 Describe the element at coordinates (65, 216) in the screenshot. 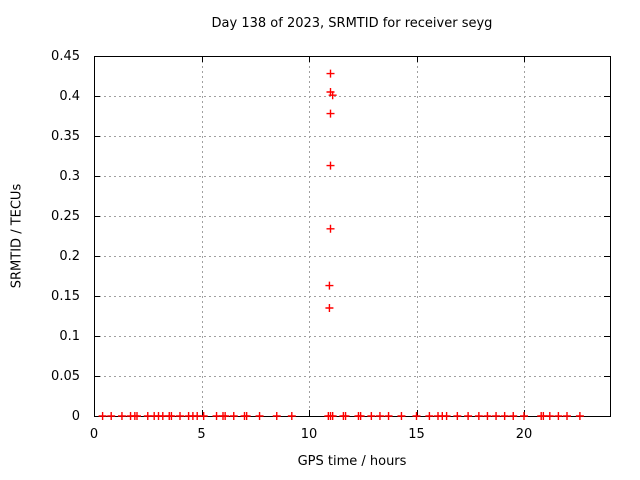

I see `y-tick-label: 0.25` at that location.